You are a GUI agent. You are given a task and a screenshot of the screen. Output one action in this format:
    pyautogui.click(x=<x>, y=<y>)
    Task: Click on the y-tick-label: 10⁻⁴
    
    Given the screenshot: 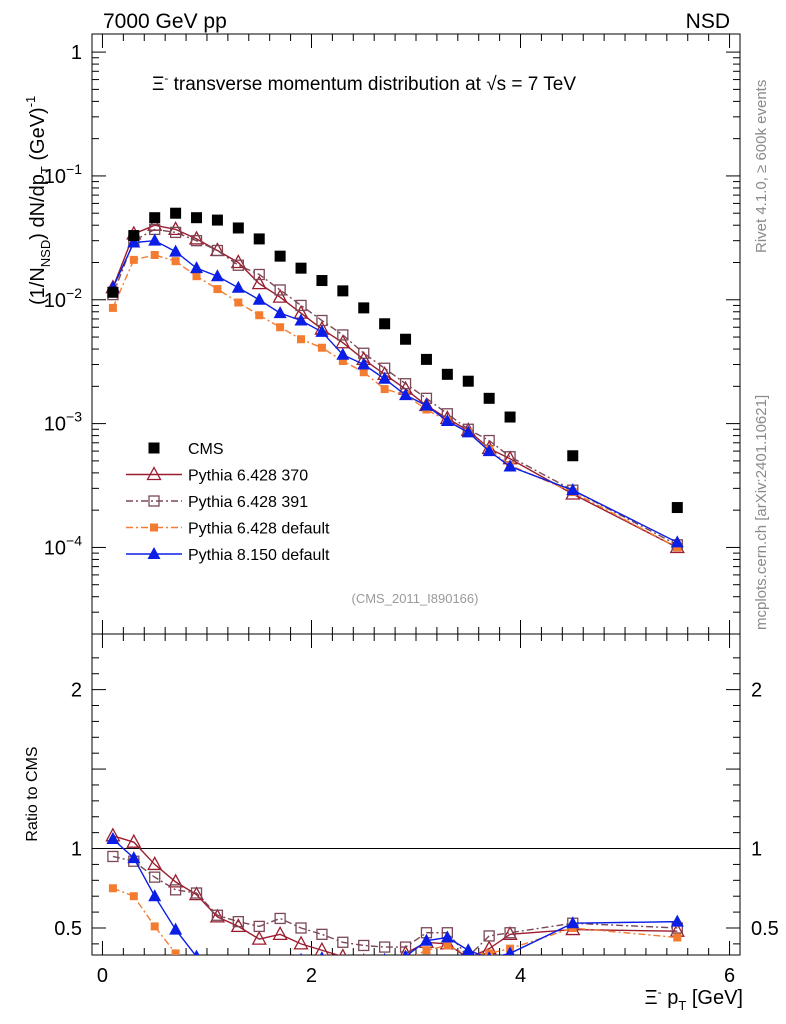 What is the action you would take?
    pyautogui.click(x=63, y=545)
    